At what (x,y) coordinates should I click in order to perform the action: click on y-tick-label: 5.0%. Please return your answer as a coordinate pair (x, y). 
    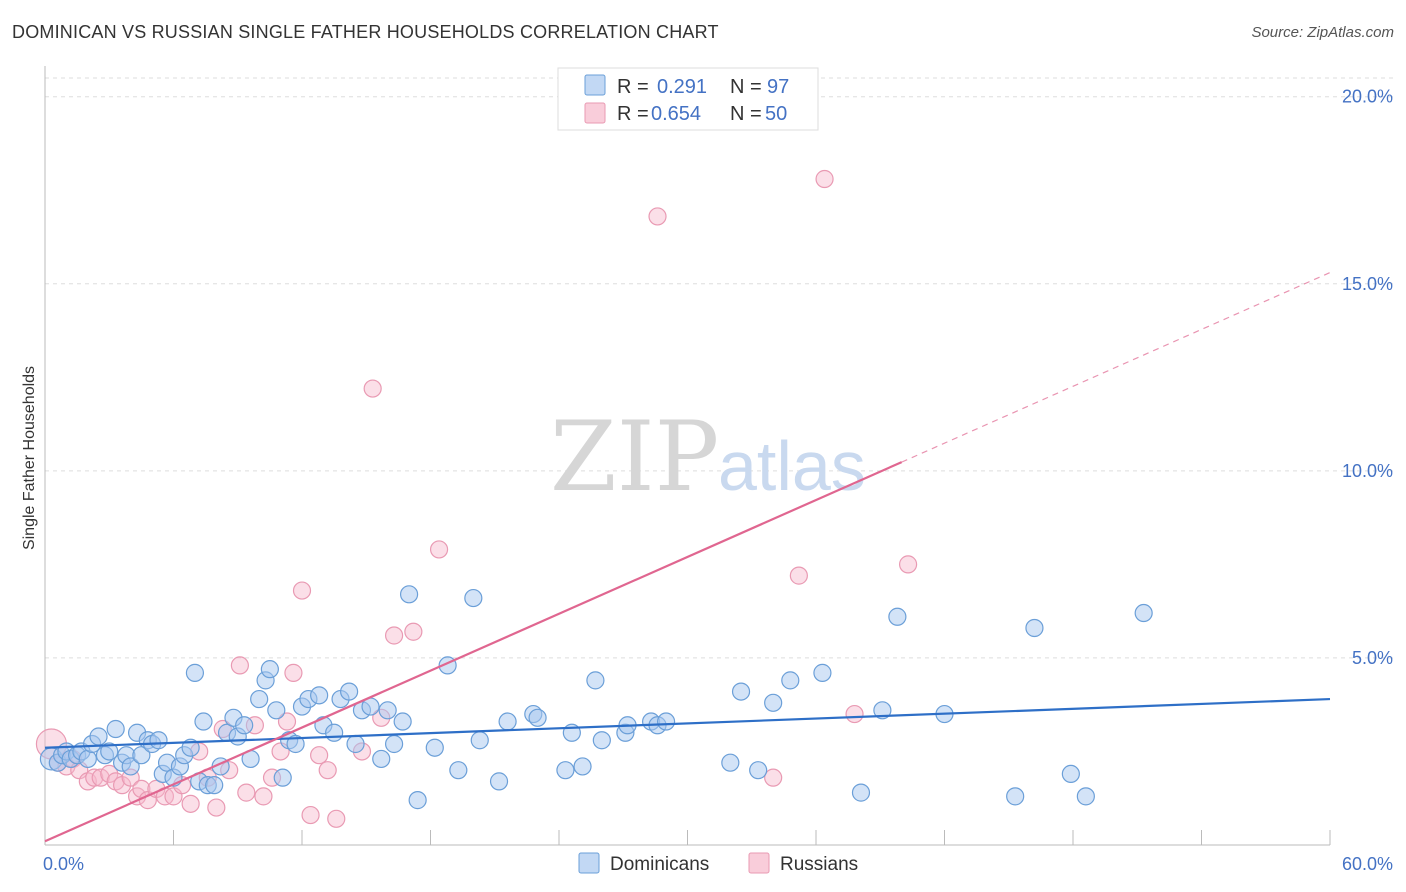
    Looking at the image, I should click on (1372, 658).